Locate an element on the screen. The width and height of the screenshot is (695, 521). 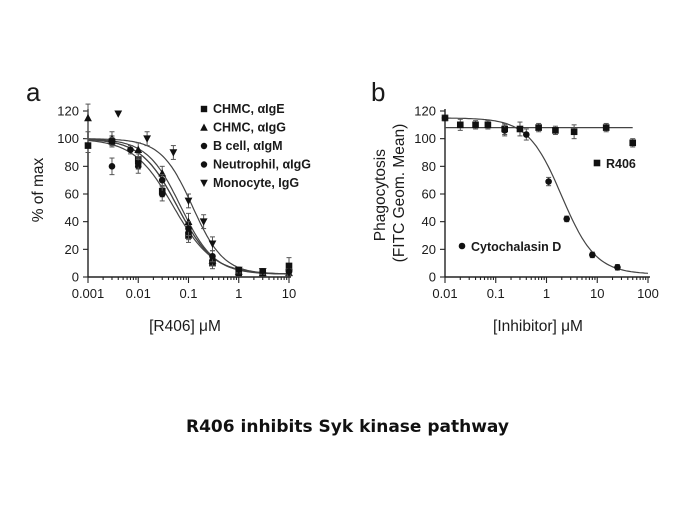
panel-b-y-axis: 0 20 40 60 80 100 120 is located at coordinates (430, 194).